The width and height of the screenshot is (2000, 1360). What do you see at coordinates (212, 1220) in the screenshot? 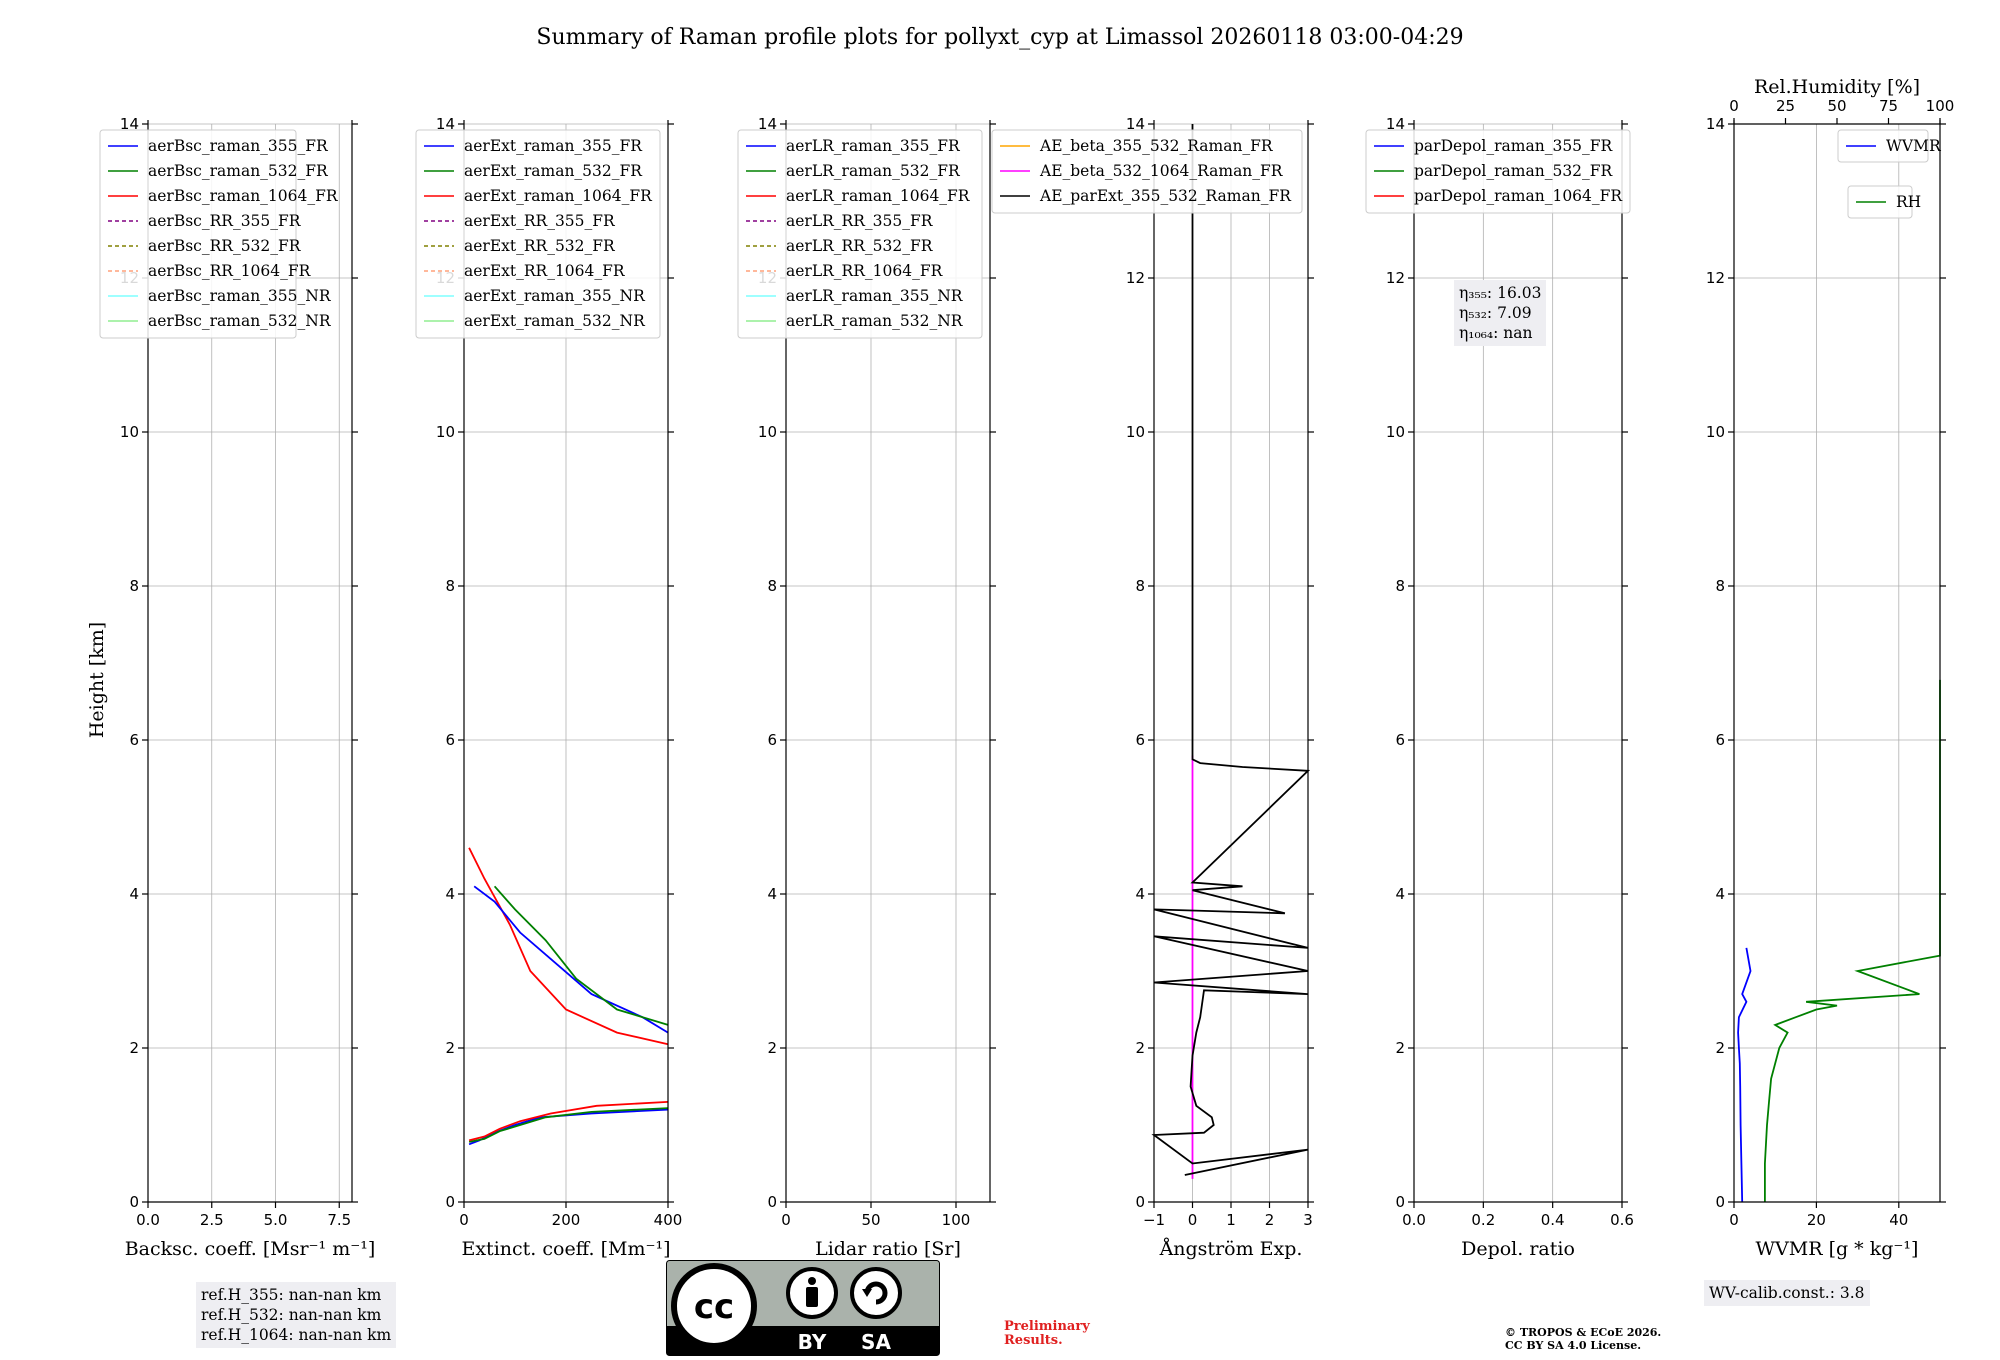
I see `x-tick-label: 2.5` at bounding box center [212, 1220].